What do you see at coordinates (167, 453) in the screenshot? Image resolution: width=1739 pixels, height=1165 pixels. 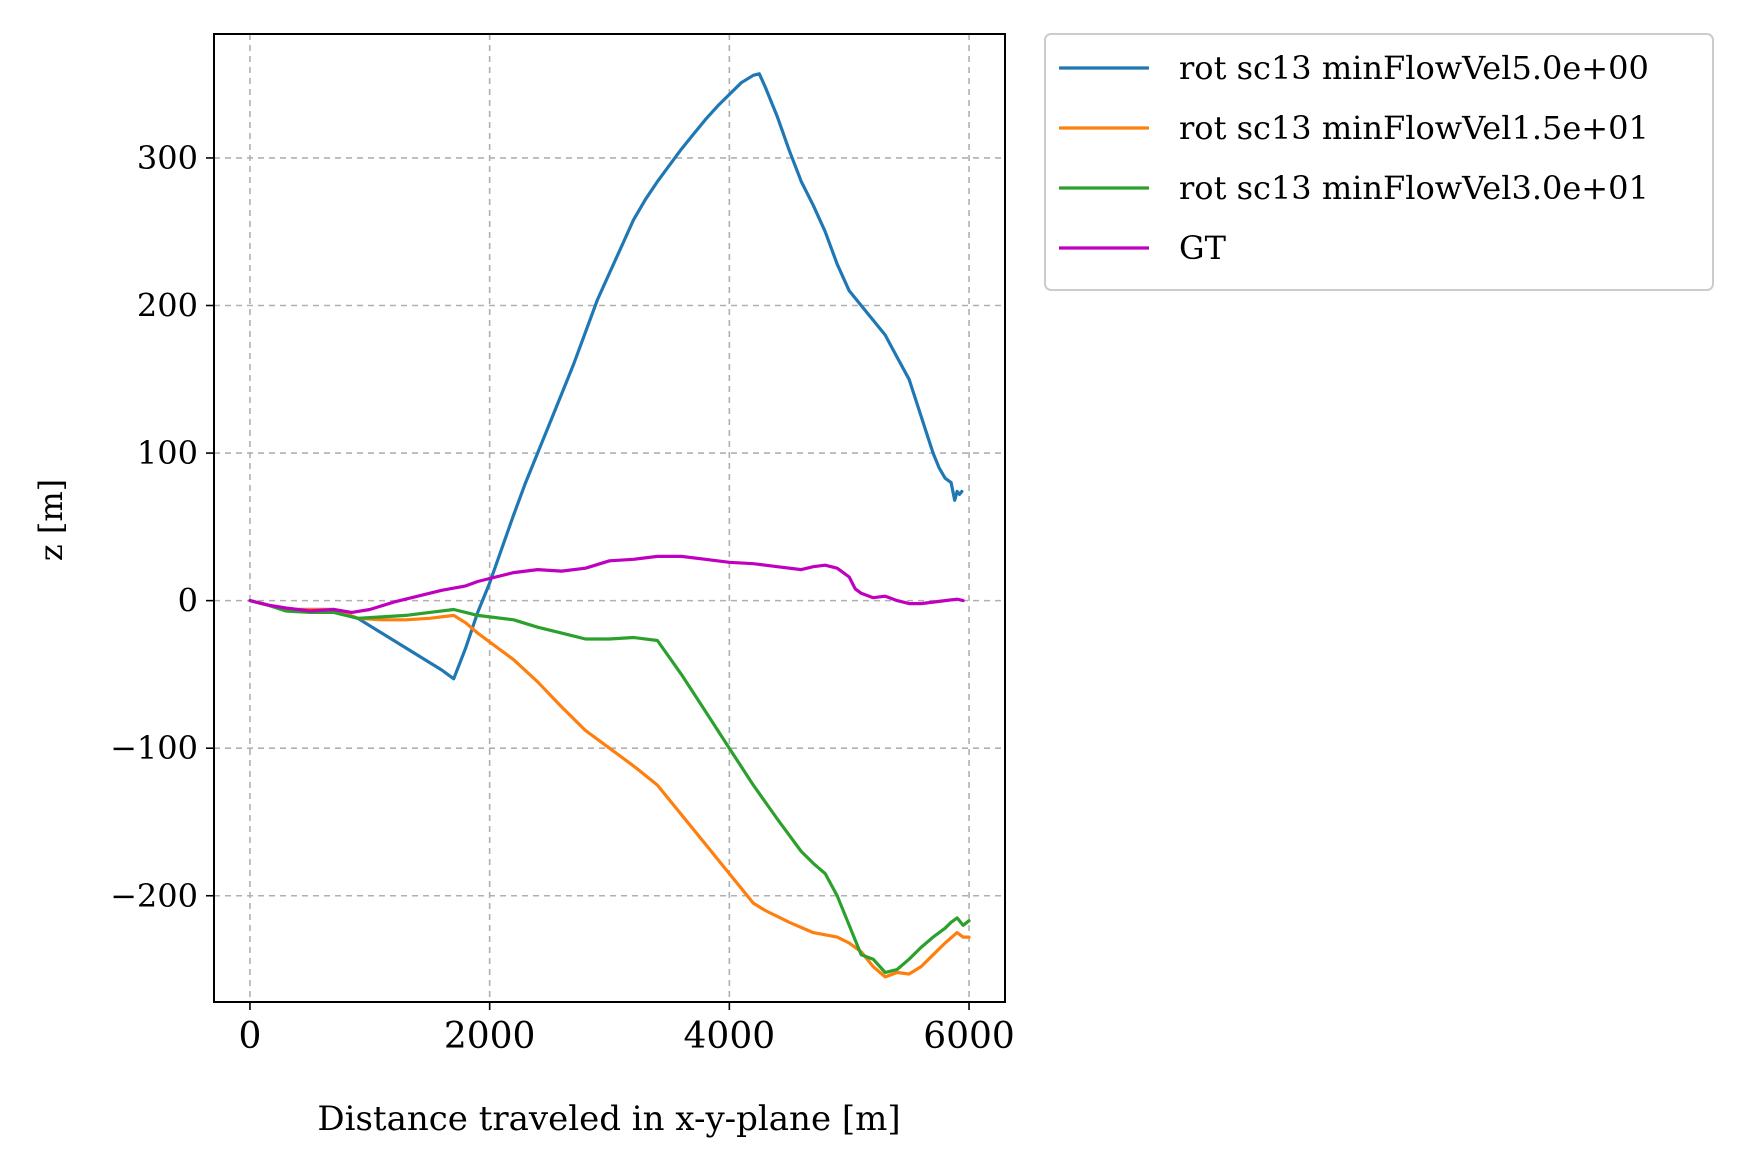 I see `y-tick-label: 100` at bounding box center [167, 453].